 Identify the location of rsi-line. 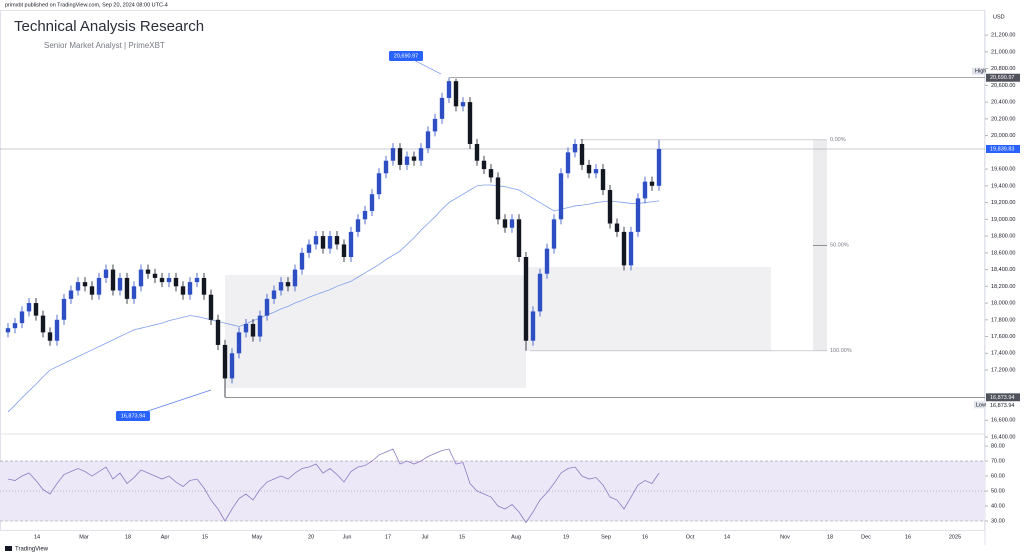
(333, 486).